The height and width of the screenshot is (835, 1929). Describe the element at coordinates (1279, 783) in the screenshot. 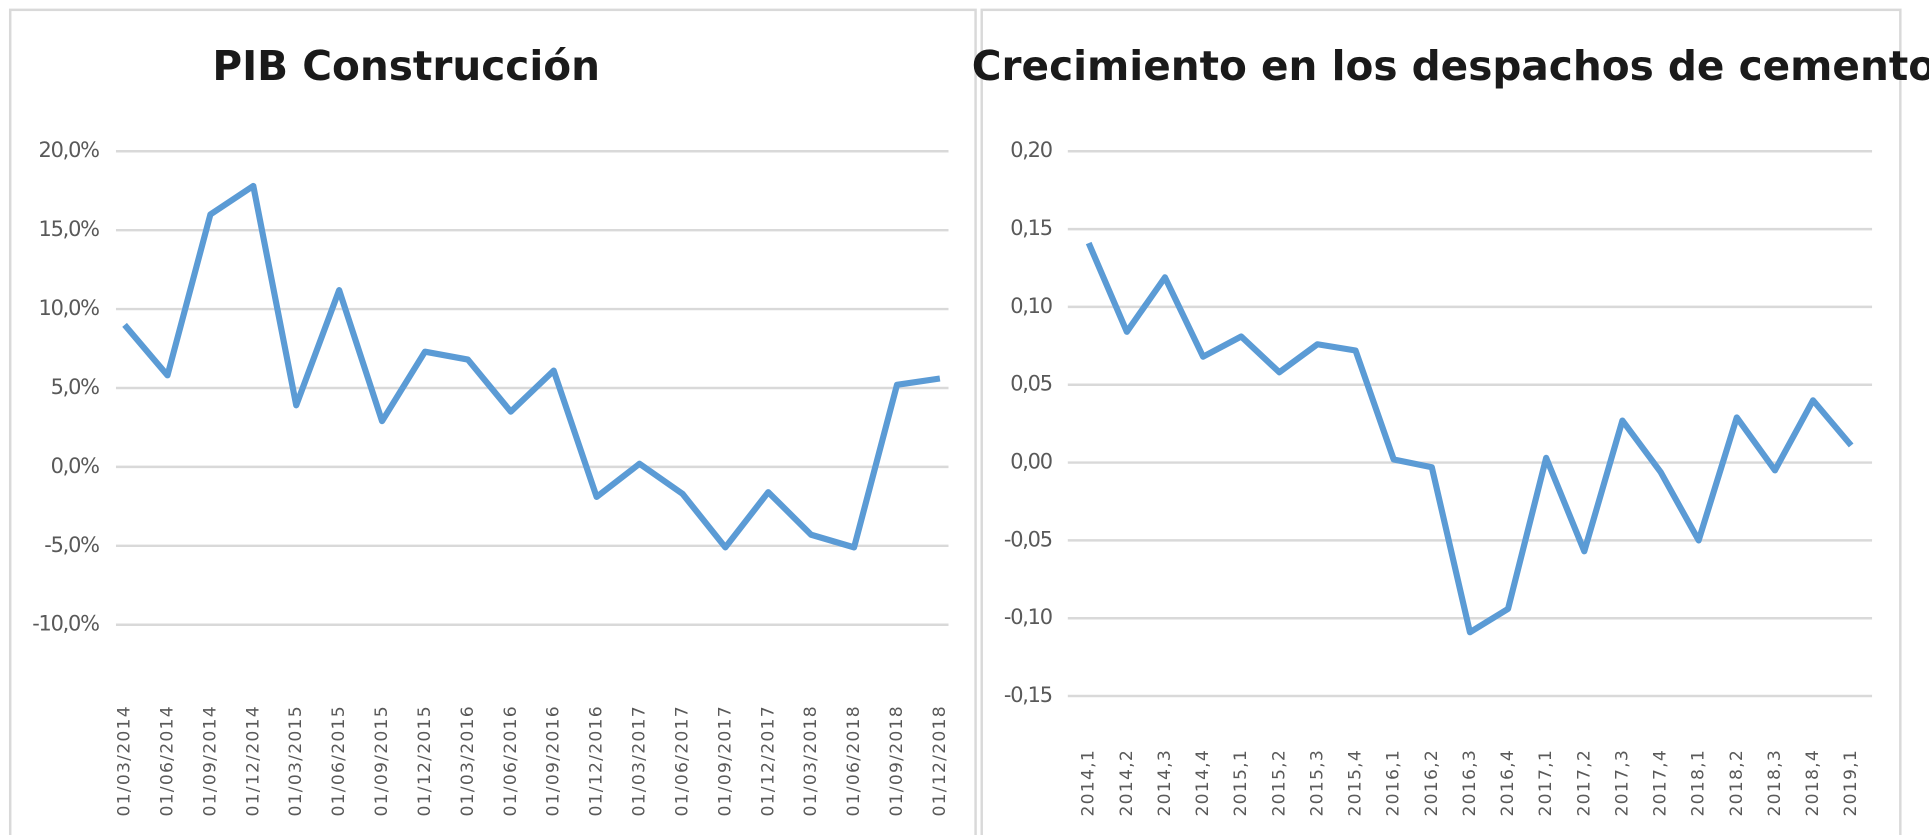

I see `x-tick-label: 2015,2` at that location.